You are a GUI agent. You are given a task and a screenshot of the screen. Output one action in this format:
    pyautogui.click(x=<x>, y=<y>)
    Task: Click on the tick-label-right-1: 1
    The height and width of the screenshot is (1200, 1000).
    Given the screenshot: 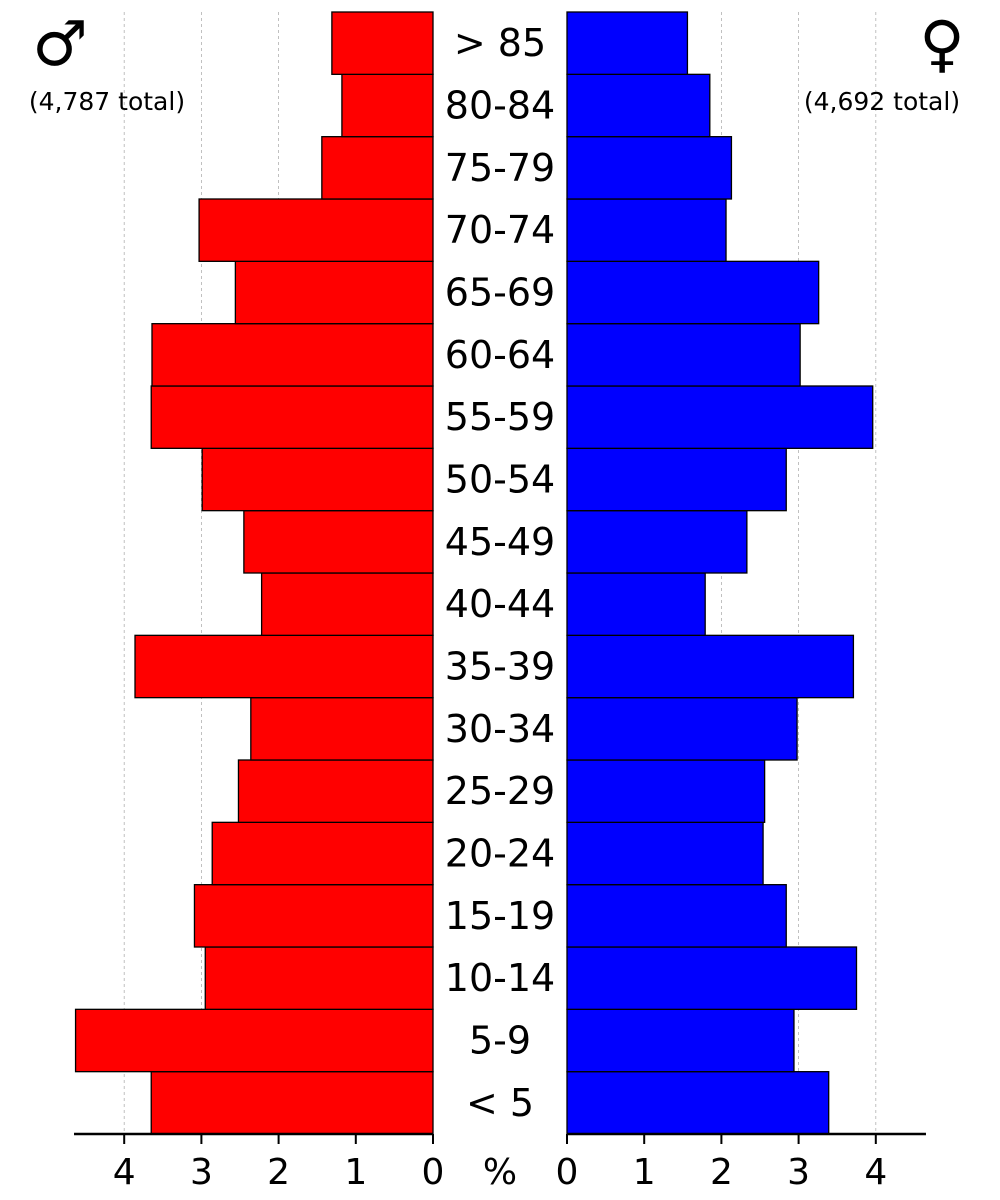 What is the action you would take?
    pyautogui.click(x=644, y=1172)
    